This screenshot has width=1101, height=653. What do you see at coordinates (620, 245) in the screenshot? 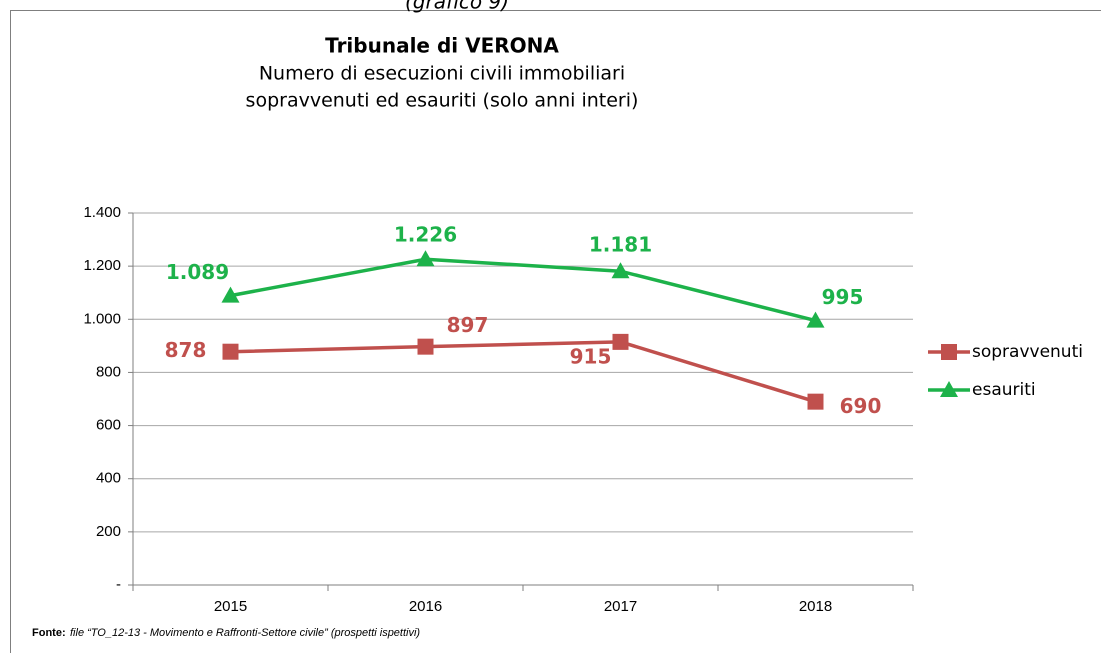
I see `data-label: 1.181` at bounding box center [620, 245].